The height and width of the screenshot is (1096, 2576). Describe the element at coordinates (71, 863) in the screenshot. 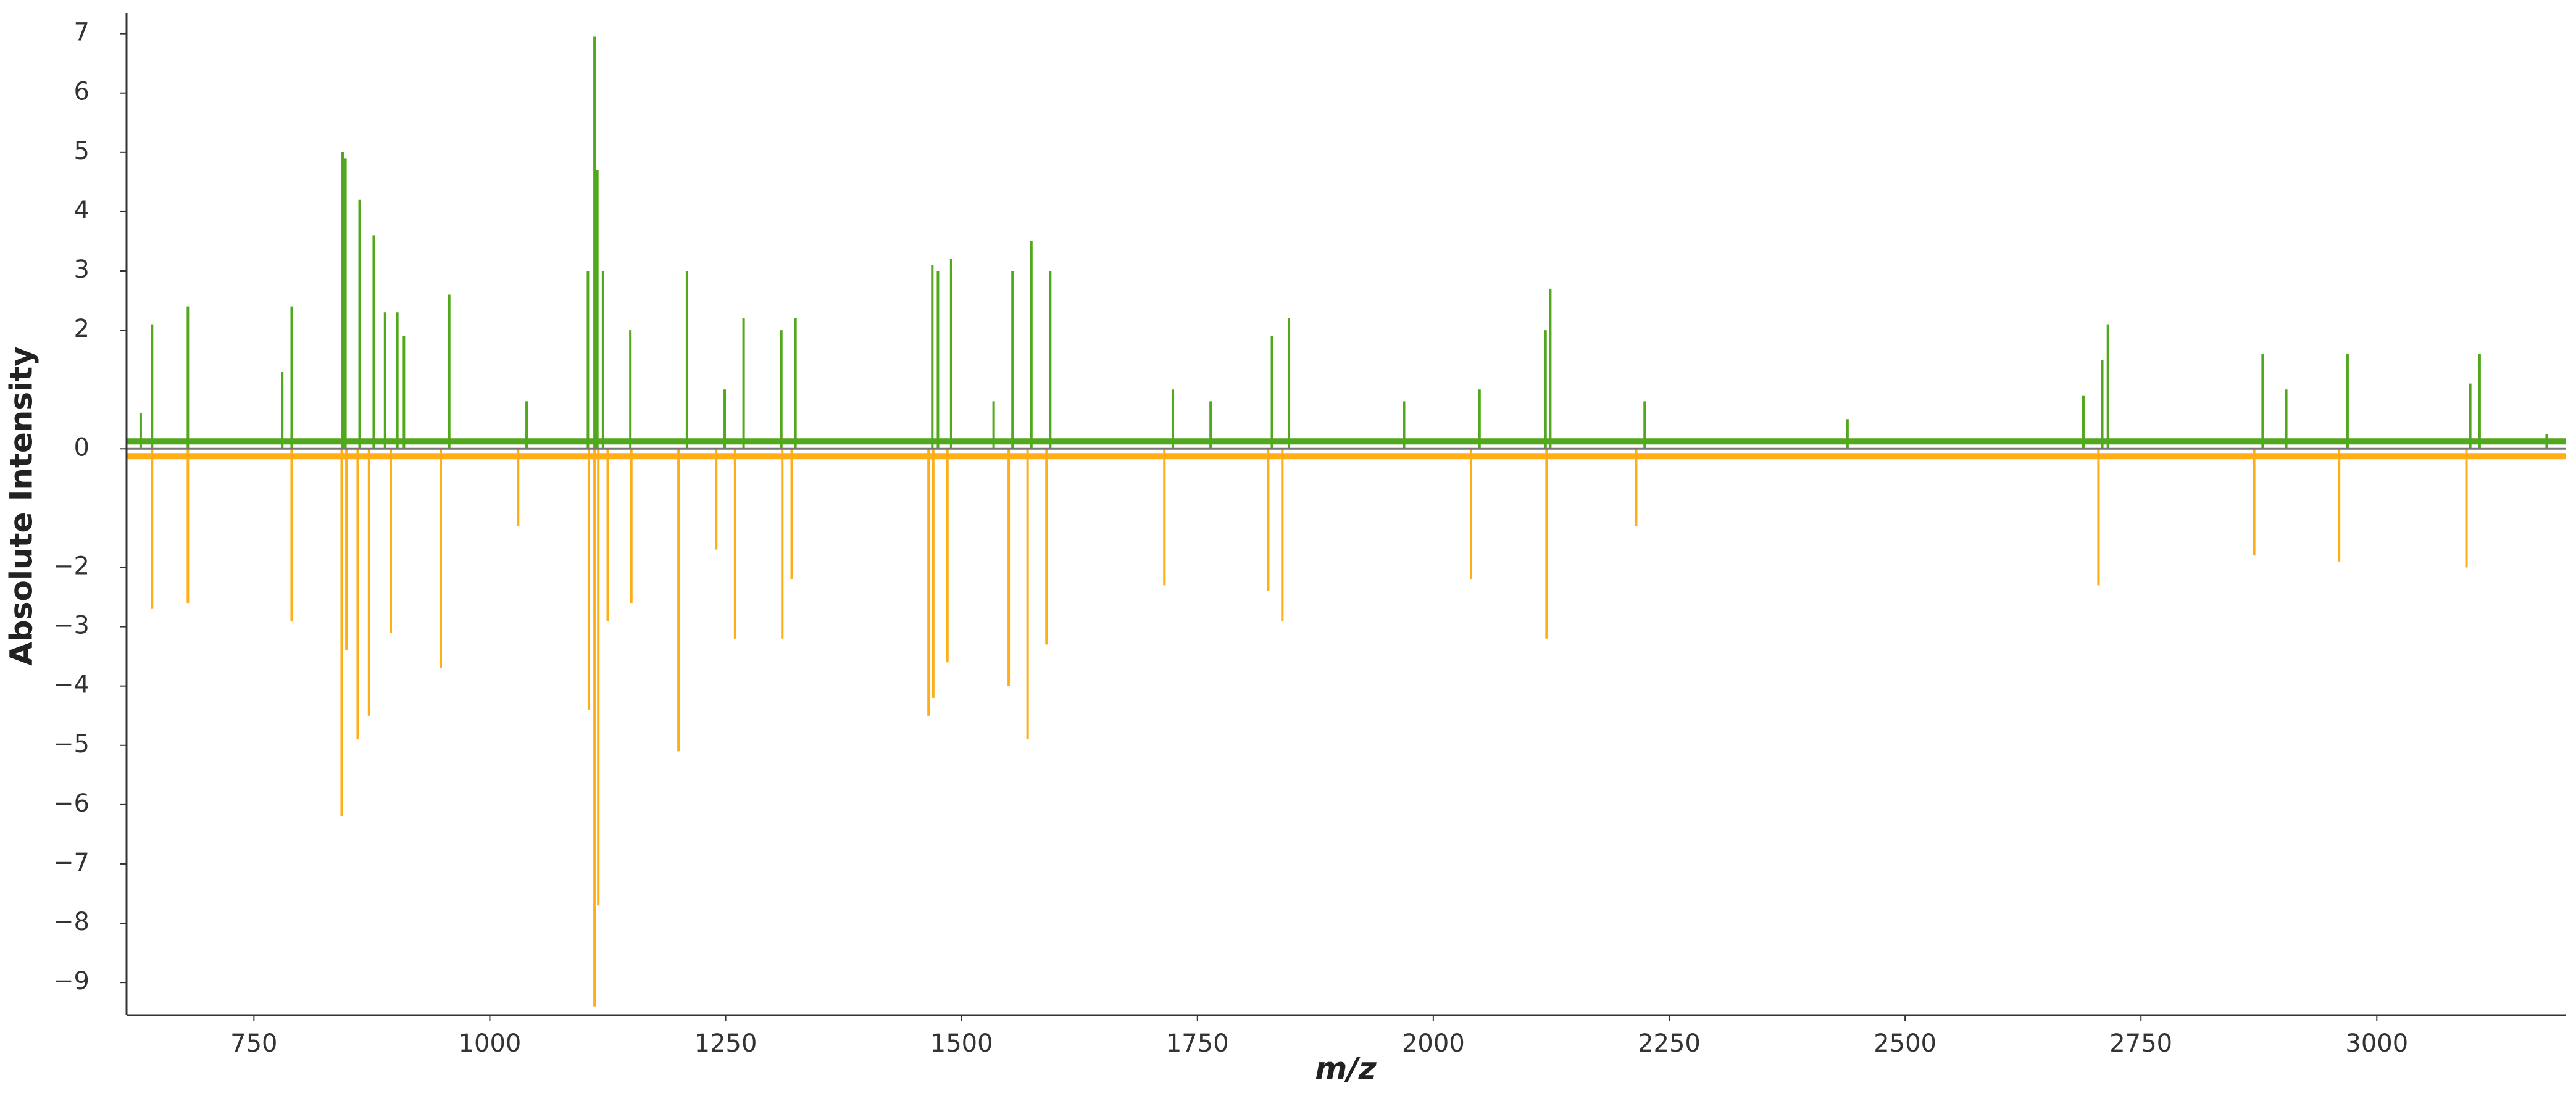

I see `y-tick-label: −7` at that location.